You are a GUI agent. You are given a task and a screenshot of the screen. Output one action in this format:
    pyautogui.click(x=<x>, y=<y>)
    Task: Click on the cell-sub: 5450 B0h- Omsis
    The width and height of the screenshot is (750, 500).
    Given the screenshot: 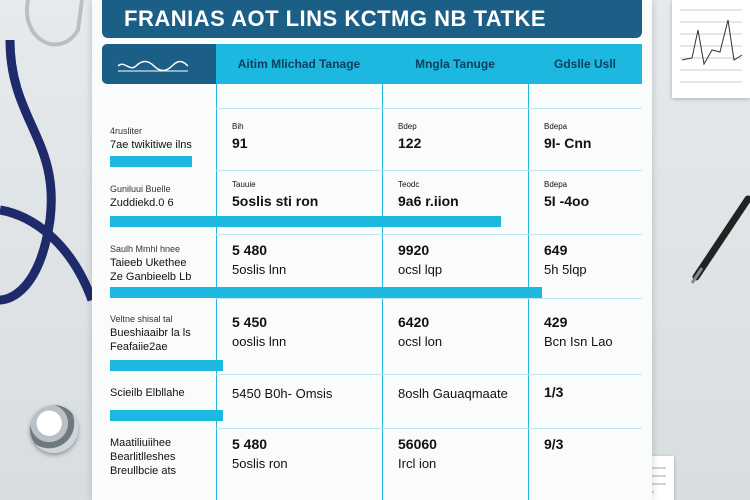 What is the action you would take?
    pyautogui.click(x=282, y=393)
    